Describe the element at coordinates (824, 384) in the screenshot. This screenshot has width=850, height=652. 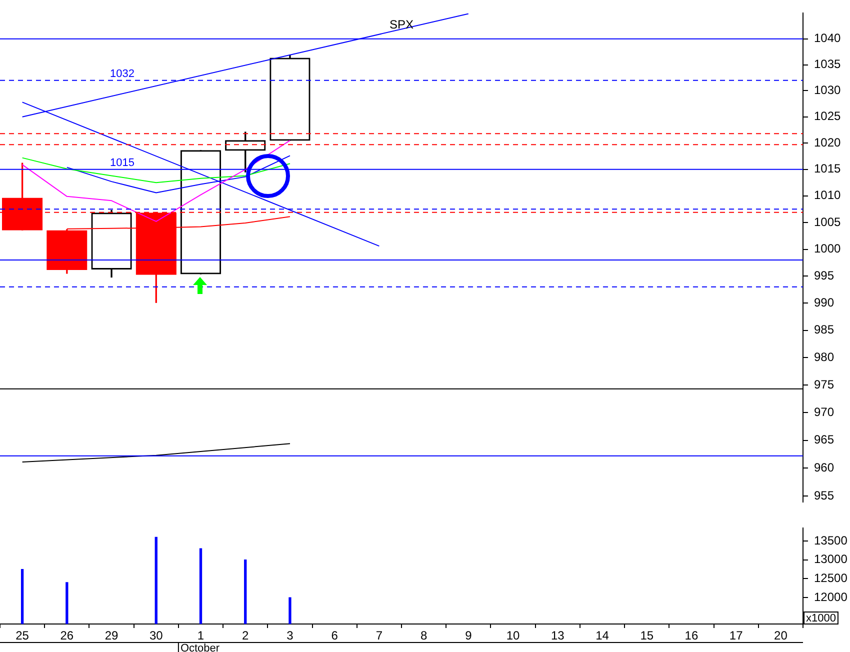
I see `y-tick-label: 975` at that location.